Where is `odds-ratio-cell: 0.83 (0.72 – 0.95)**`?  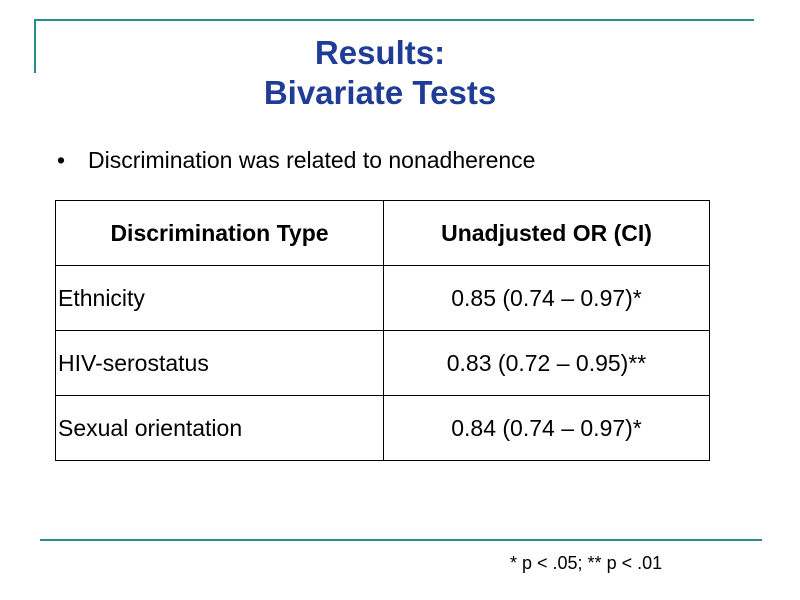
odds-ratio-cell: 0.83 (0.72 – 0.95)** is located at coordinates (546, 363).